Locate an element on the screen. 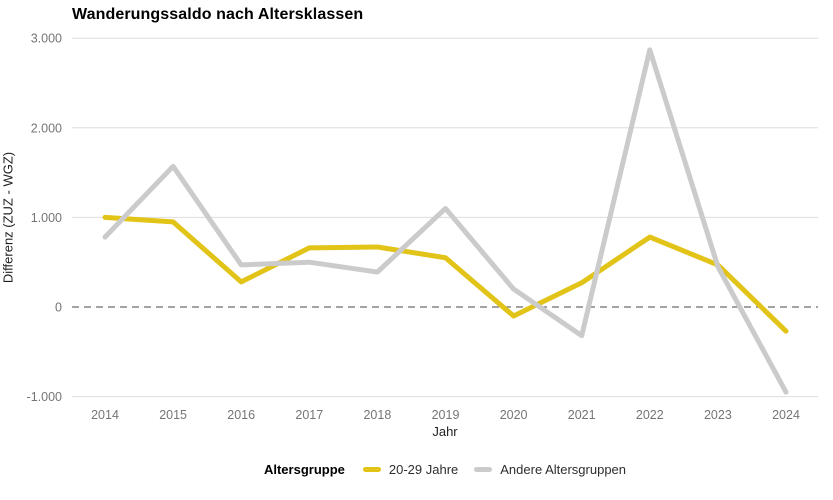 This screenshot has height=500, width=833. x-tick-label-2020: 2020 is located at coordinates (514, 415).